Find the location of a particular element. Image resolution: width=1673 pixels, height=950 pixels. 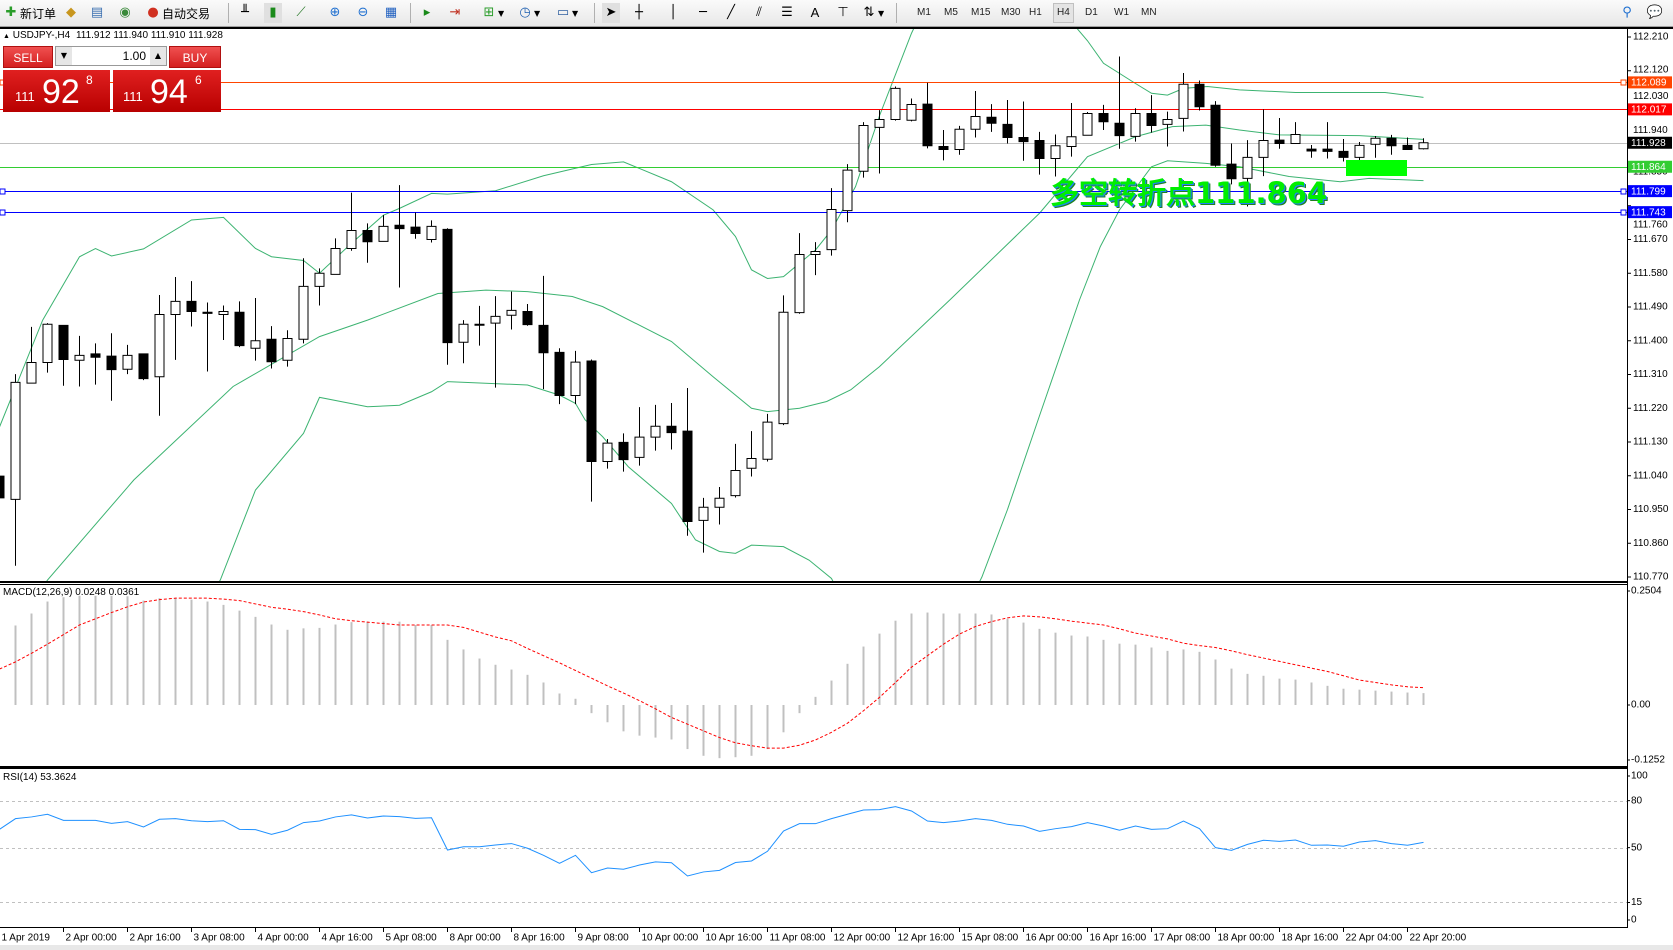

candlestick-button: ▮ is located at coordinates (273, 13).